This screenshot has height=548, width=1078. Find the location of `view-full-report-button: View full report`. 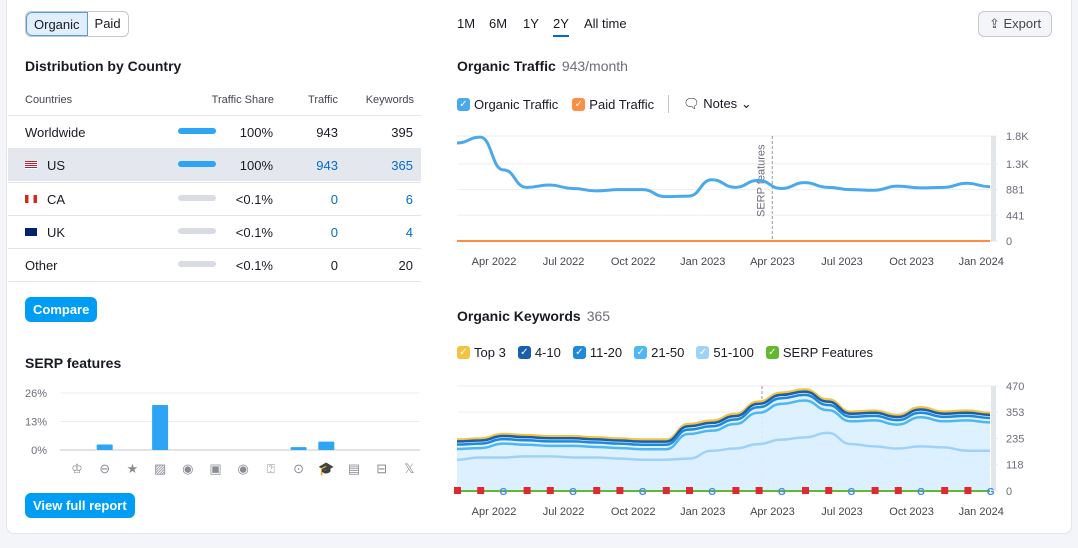

view-full-report-button: View full report is located at coordinates (80, 505).